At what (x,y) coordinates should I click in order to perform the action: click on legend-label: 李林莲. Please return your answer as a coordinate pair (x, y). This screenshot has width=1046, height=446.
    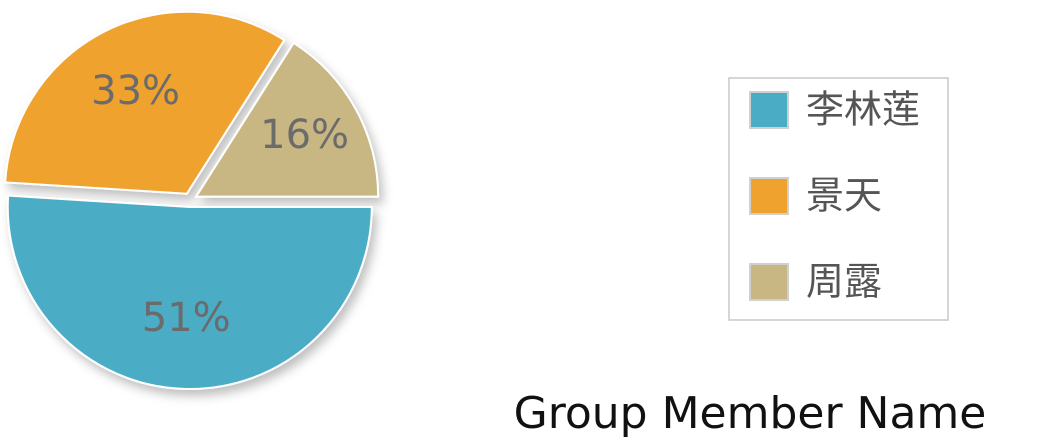
    Looking at the image, I should click on (863, 110).